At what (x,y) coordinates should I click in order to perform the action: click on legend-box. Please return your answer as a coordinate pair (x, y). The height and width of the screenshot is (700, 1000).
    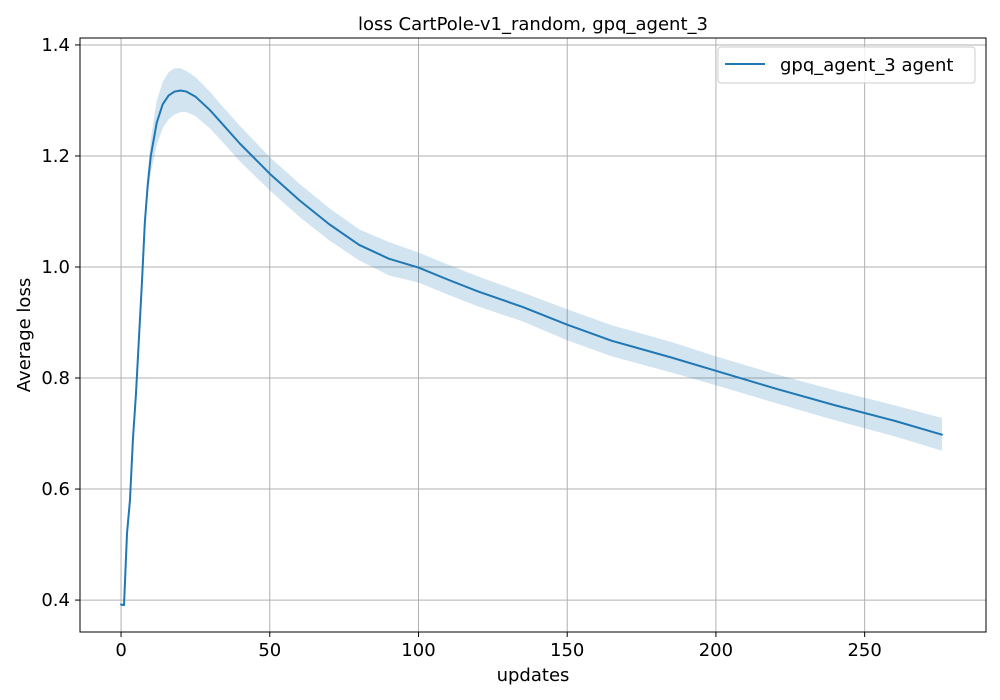
    Looking at the image, I should click on (846, 65).